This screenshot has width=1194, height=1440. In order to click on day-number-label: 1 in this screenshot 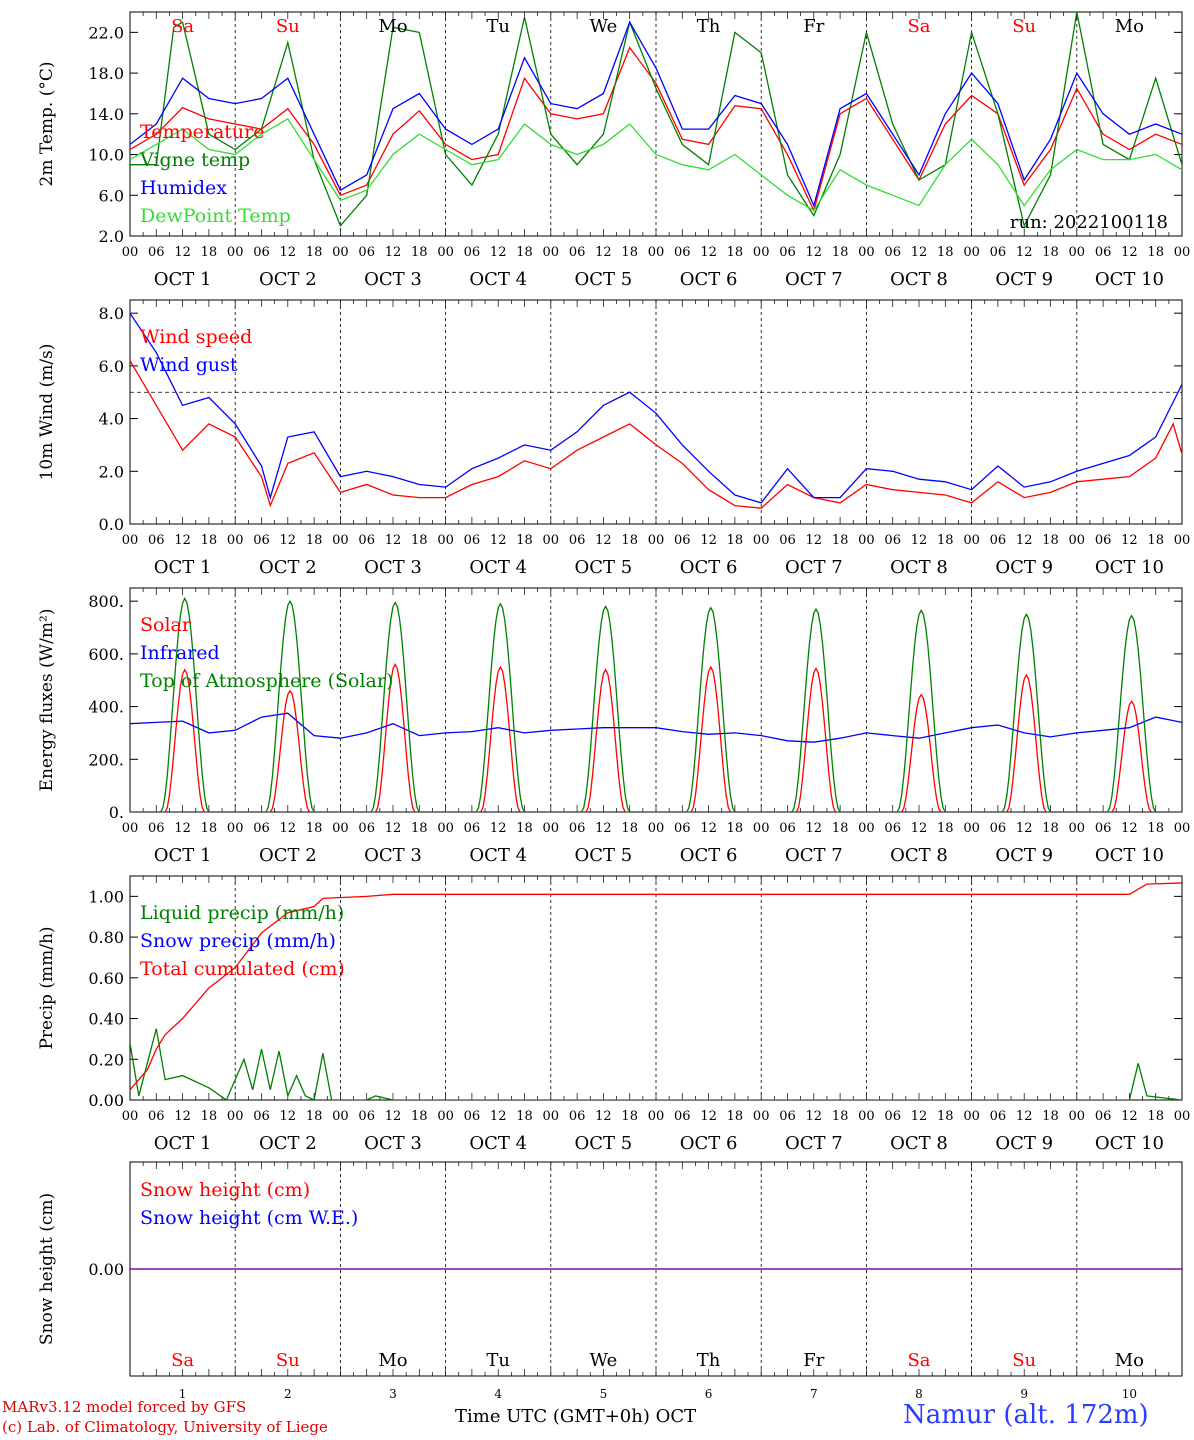, I will do `click(183, 1394)`.